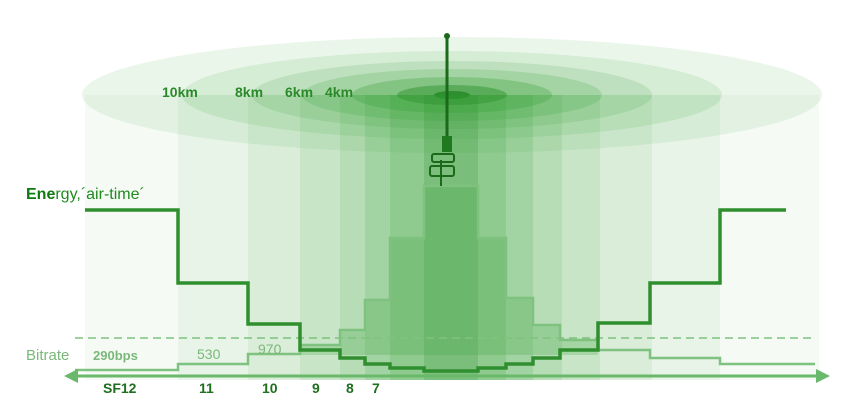 The image size is (856, 412). I want to click on ring-core, so click(452, 95).